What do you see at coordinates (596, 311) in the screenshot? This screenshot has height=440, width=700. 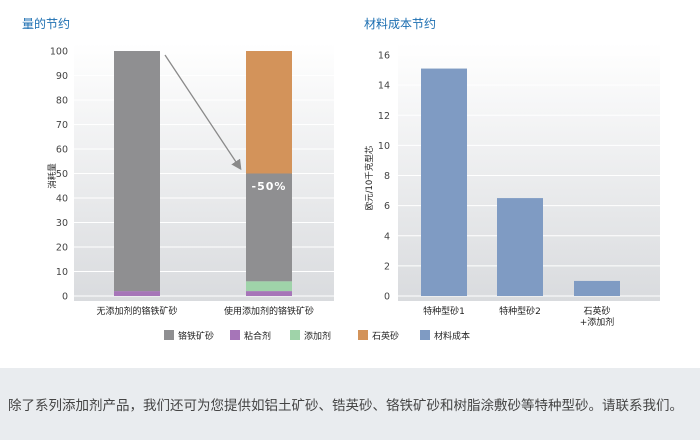 I see `chart2-category-label: 石英砂` at bounding box center [596, 311].